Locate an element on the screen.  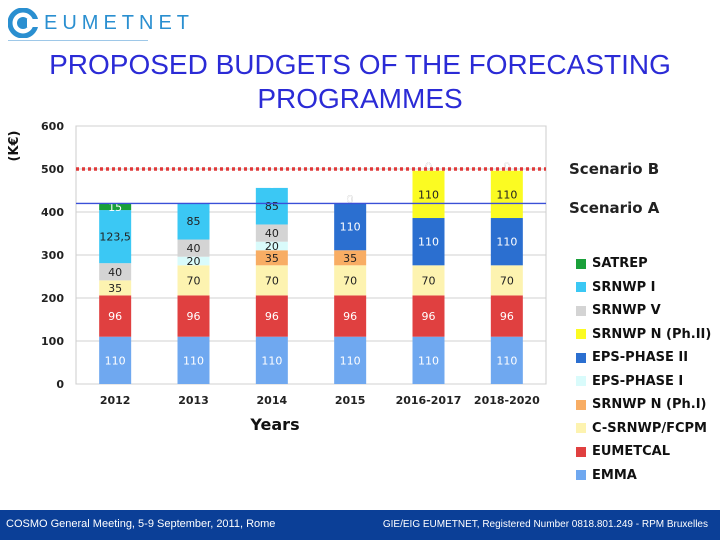
x-tick-label: 2012 is located at coordinates (115, 400).